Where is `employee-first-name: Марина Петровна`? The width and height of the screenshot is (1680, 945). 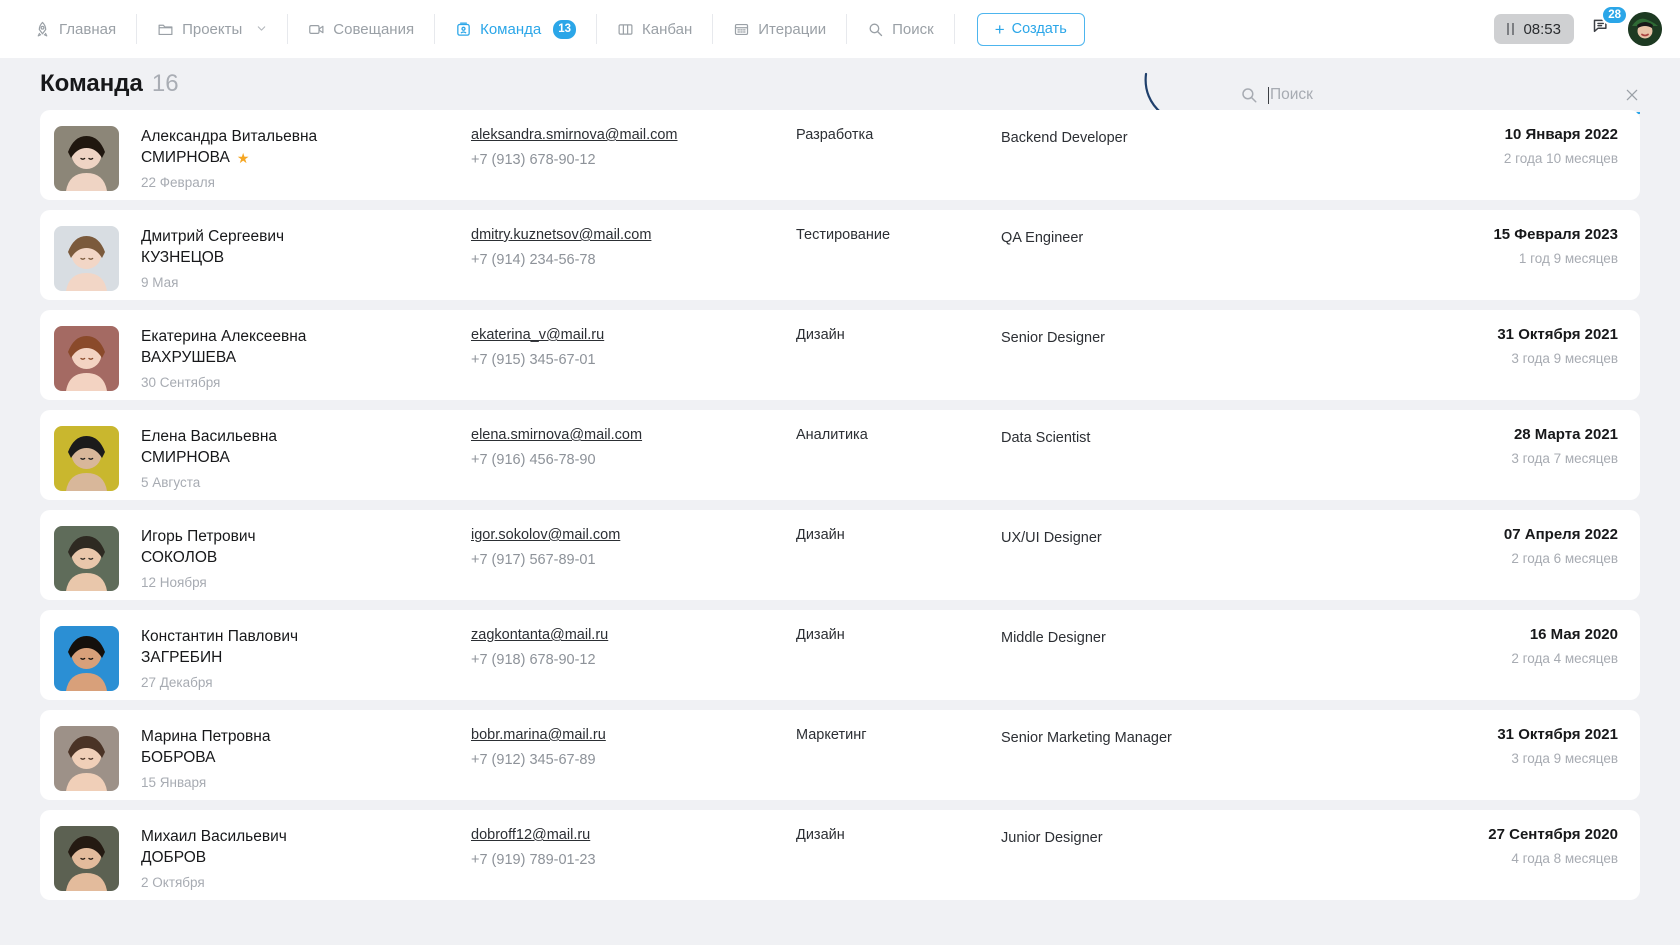 employee-first-name: Марина Петровна is located at coordinates (206, 736).